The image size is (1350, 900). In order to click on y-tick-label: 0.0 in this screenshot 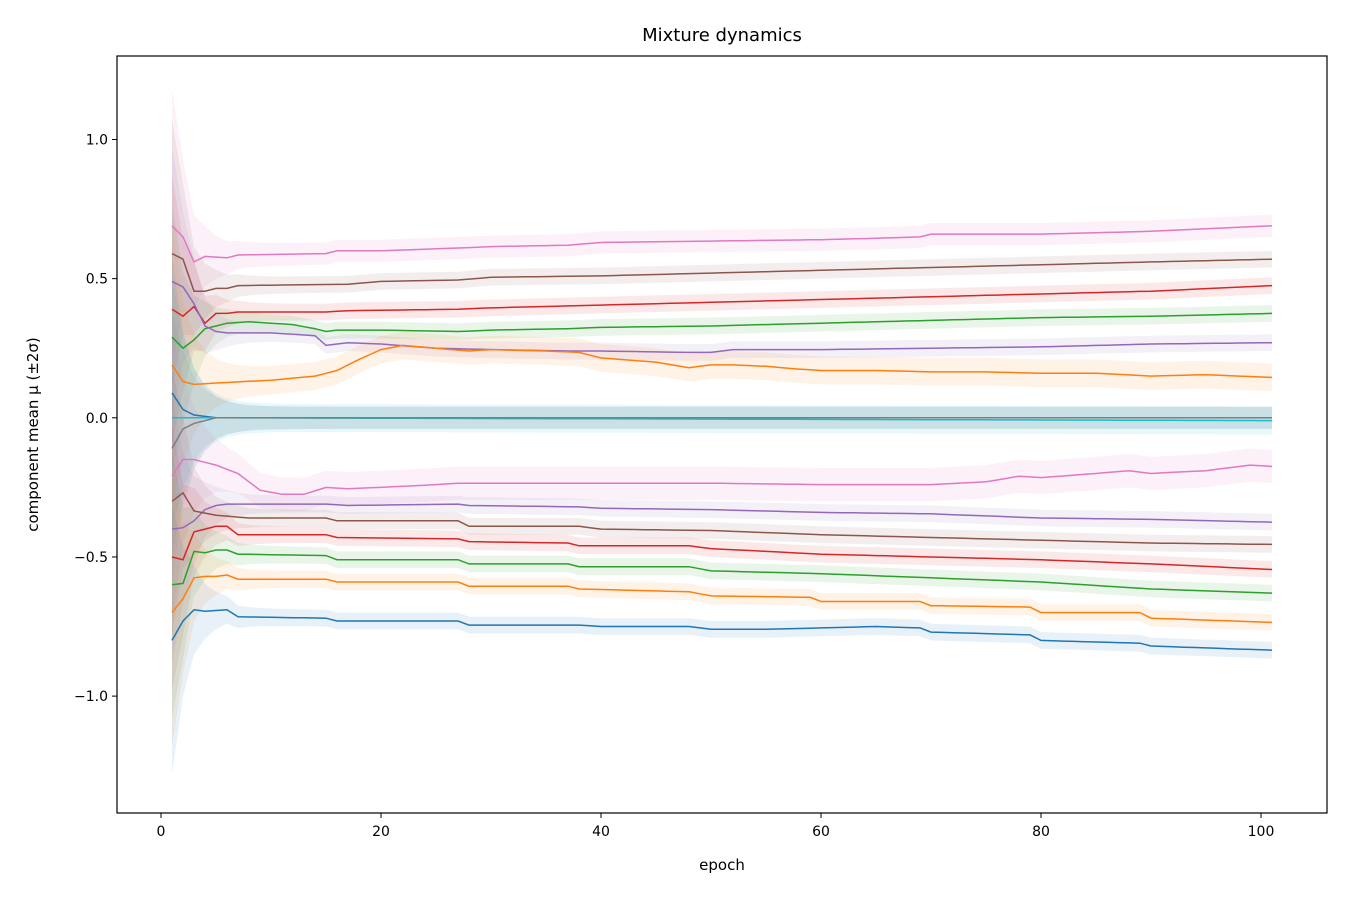, I will do `click(97, 419)`.